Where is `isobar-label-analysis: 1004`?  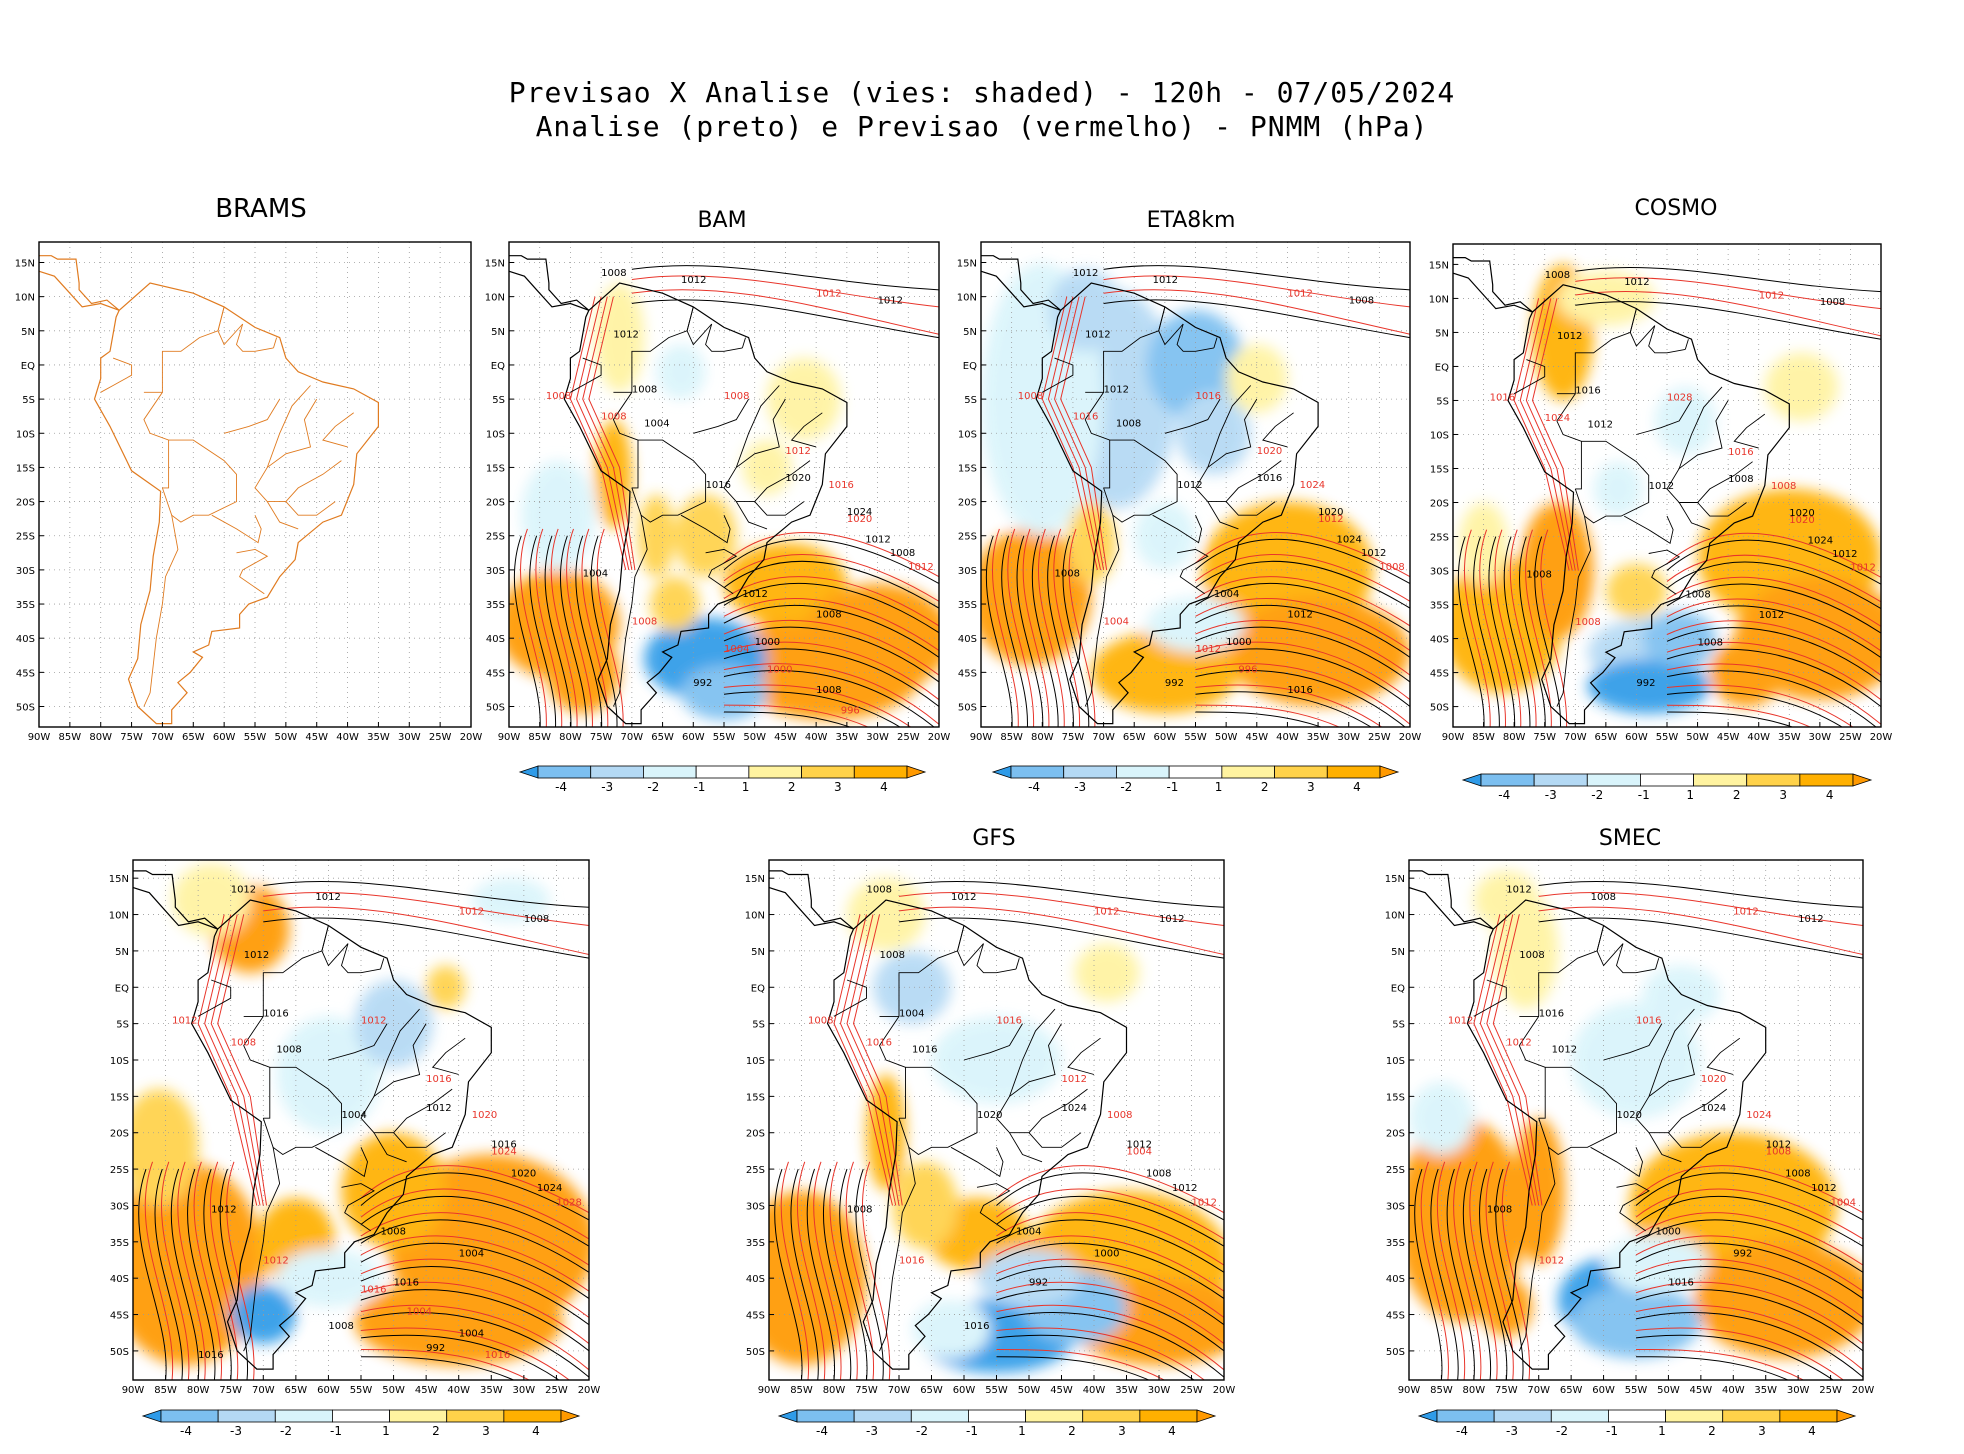 isobar-label-analysis: 1004 is located at coordinates (1226, 594).